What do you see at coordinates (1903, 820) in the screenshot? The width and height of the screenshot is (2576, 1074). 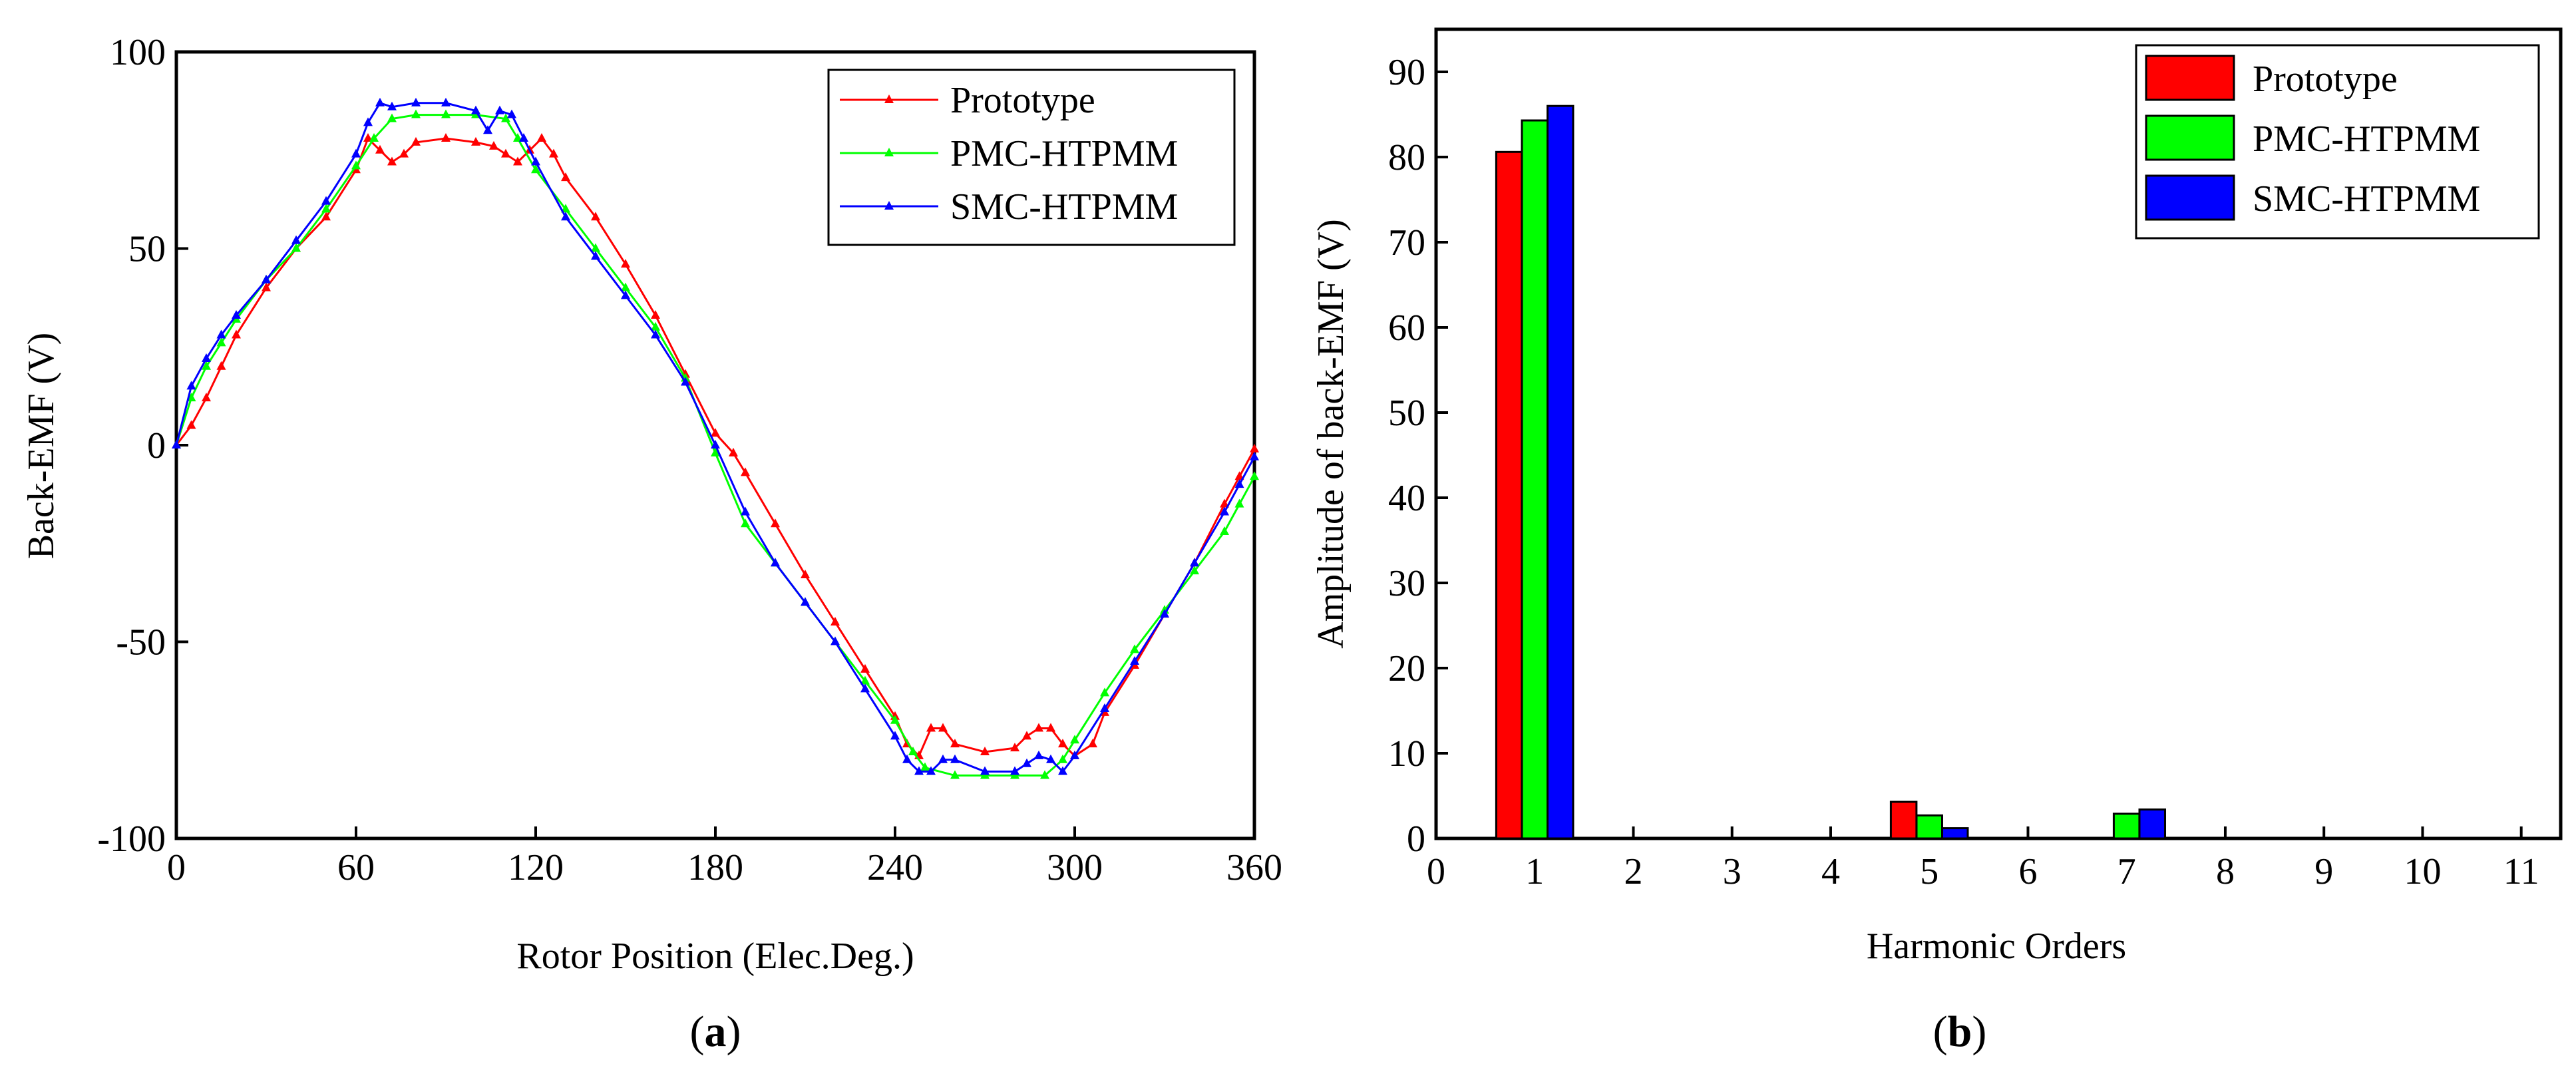 I see `bar-prototype-h5` at bounding box center [1903, 820].